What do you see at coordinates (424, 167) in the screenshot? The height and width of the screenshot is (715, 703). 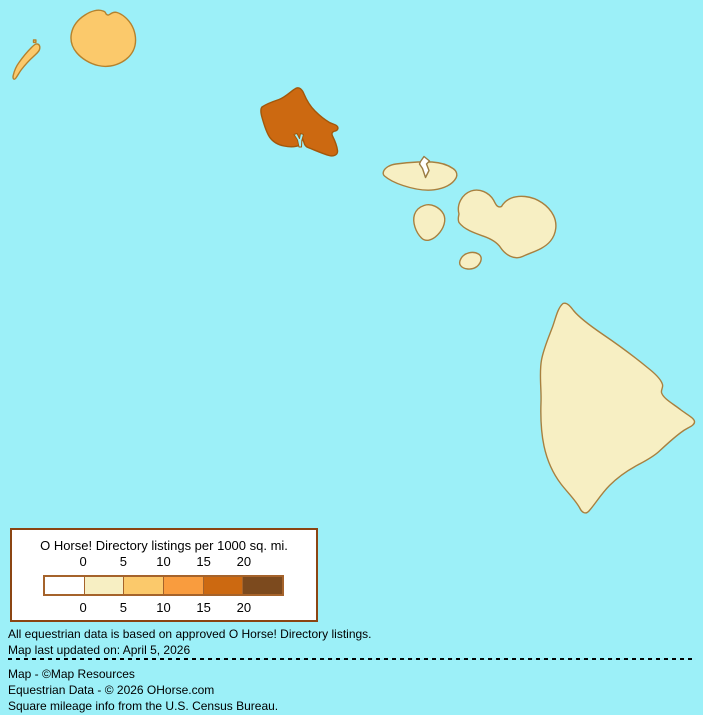 I see `island-kalawao` at bounding box center [424, 167].